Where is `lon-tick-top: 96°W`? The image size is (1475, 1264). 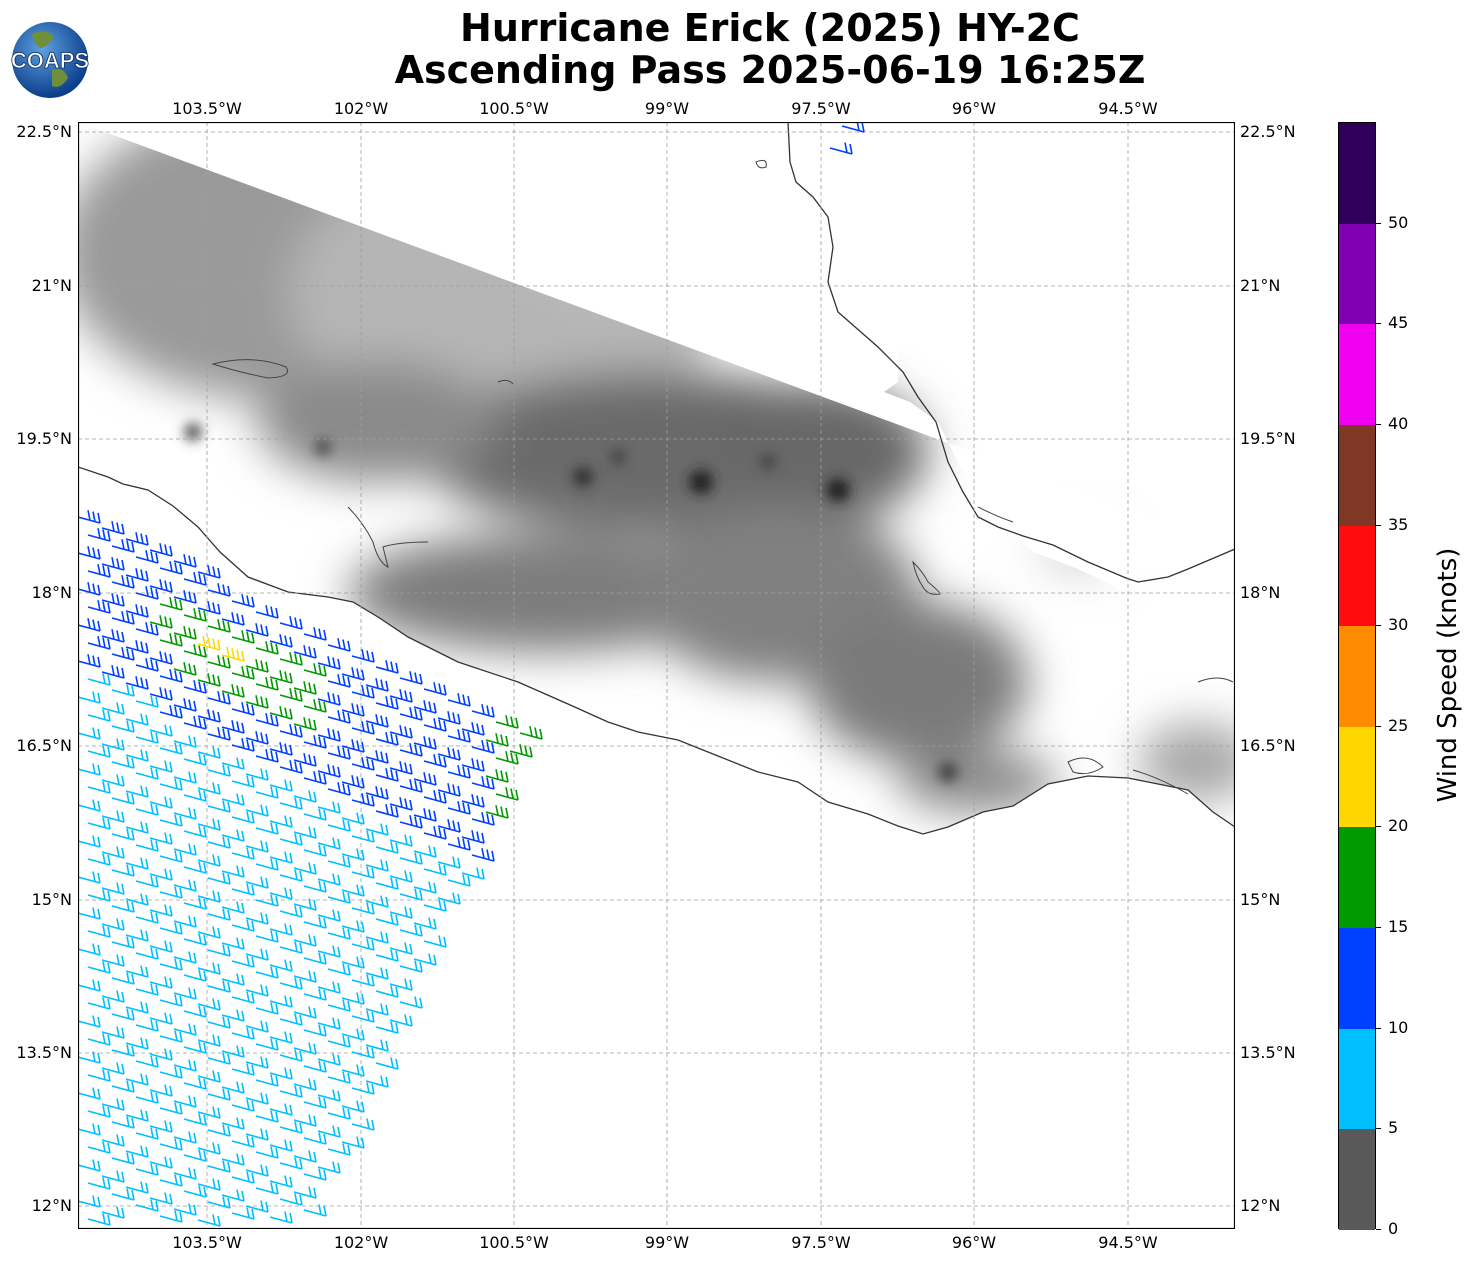 lon-tick-top: 96°W is located at coordinates (974, 108).